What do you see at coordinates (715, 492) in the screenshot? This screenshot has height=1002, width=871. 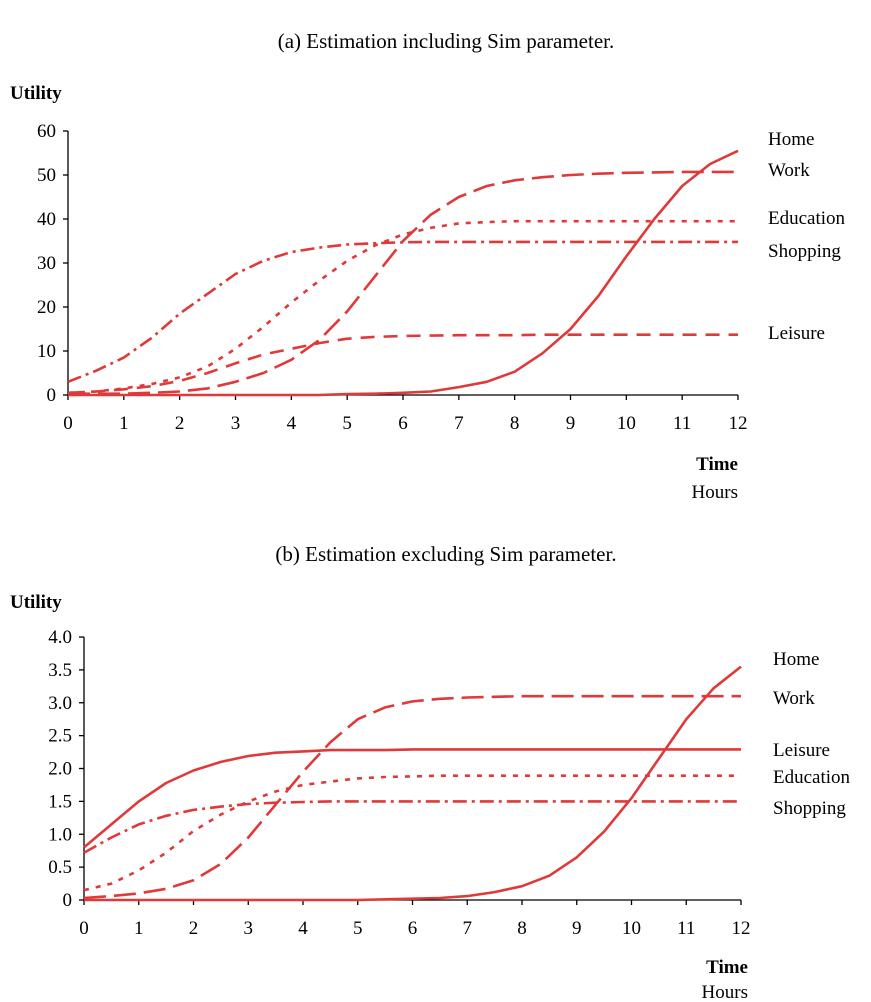 I see `panel-a-x-axis-unit: Hours` at bounding box center [715, 492].